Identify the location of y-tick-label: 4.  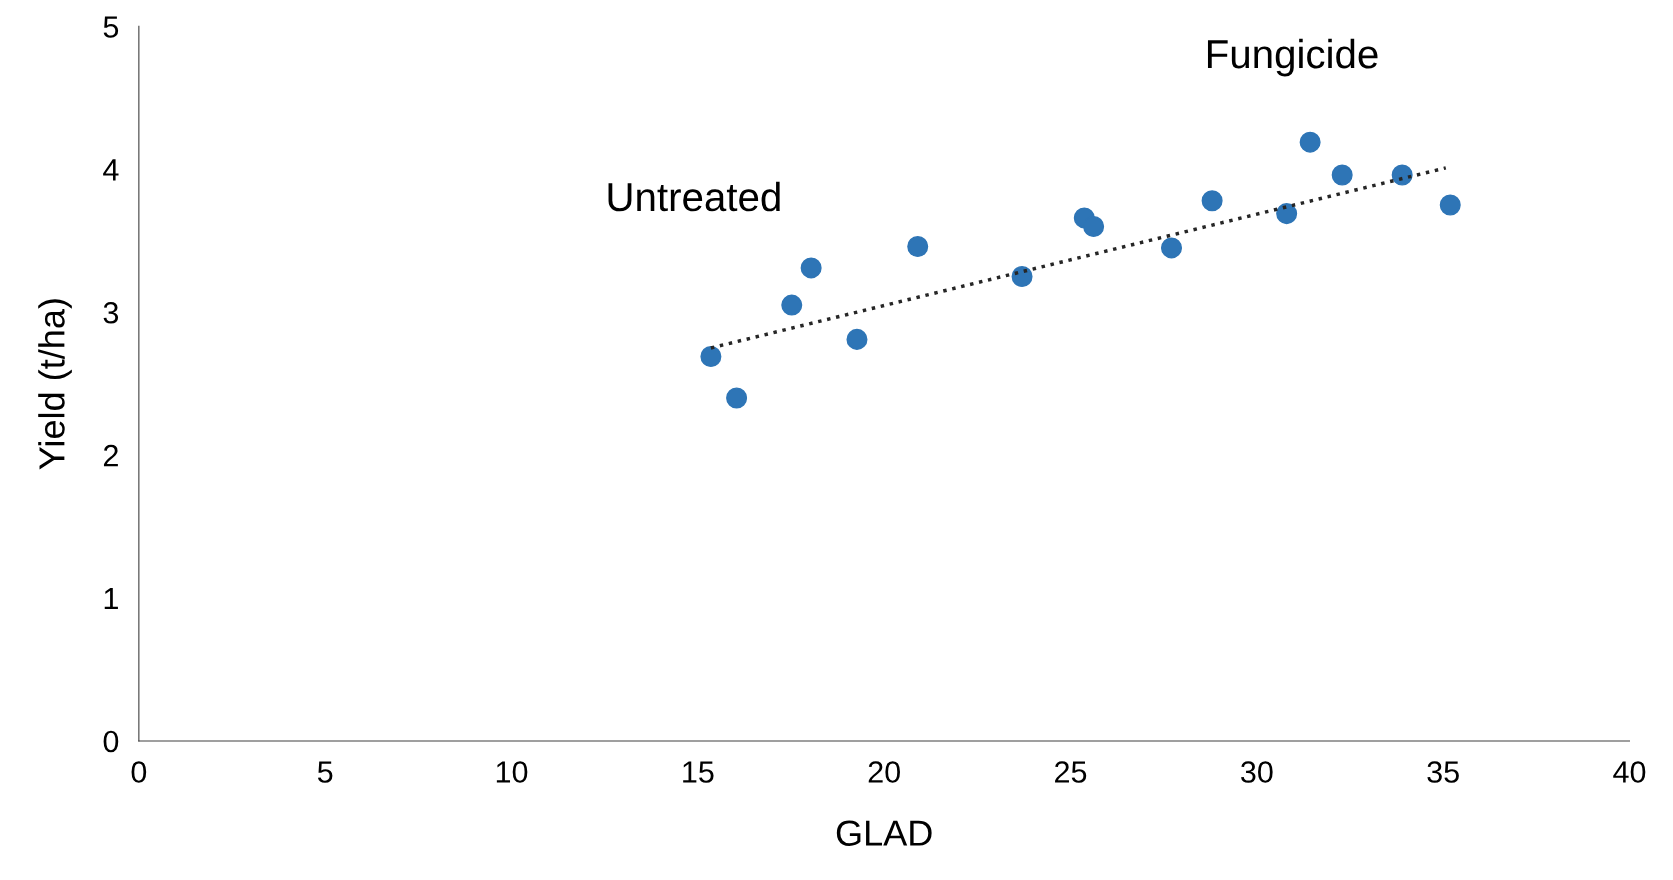
(111, 170).